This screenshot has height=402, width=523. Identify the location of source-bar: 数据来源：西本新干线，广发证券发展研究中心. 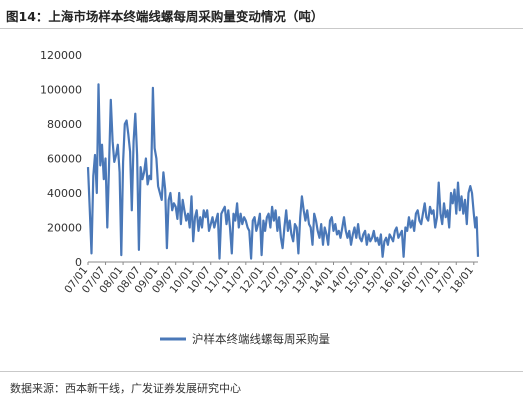
(261, 386).